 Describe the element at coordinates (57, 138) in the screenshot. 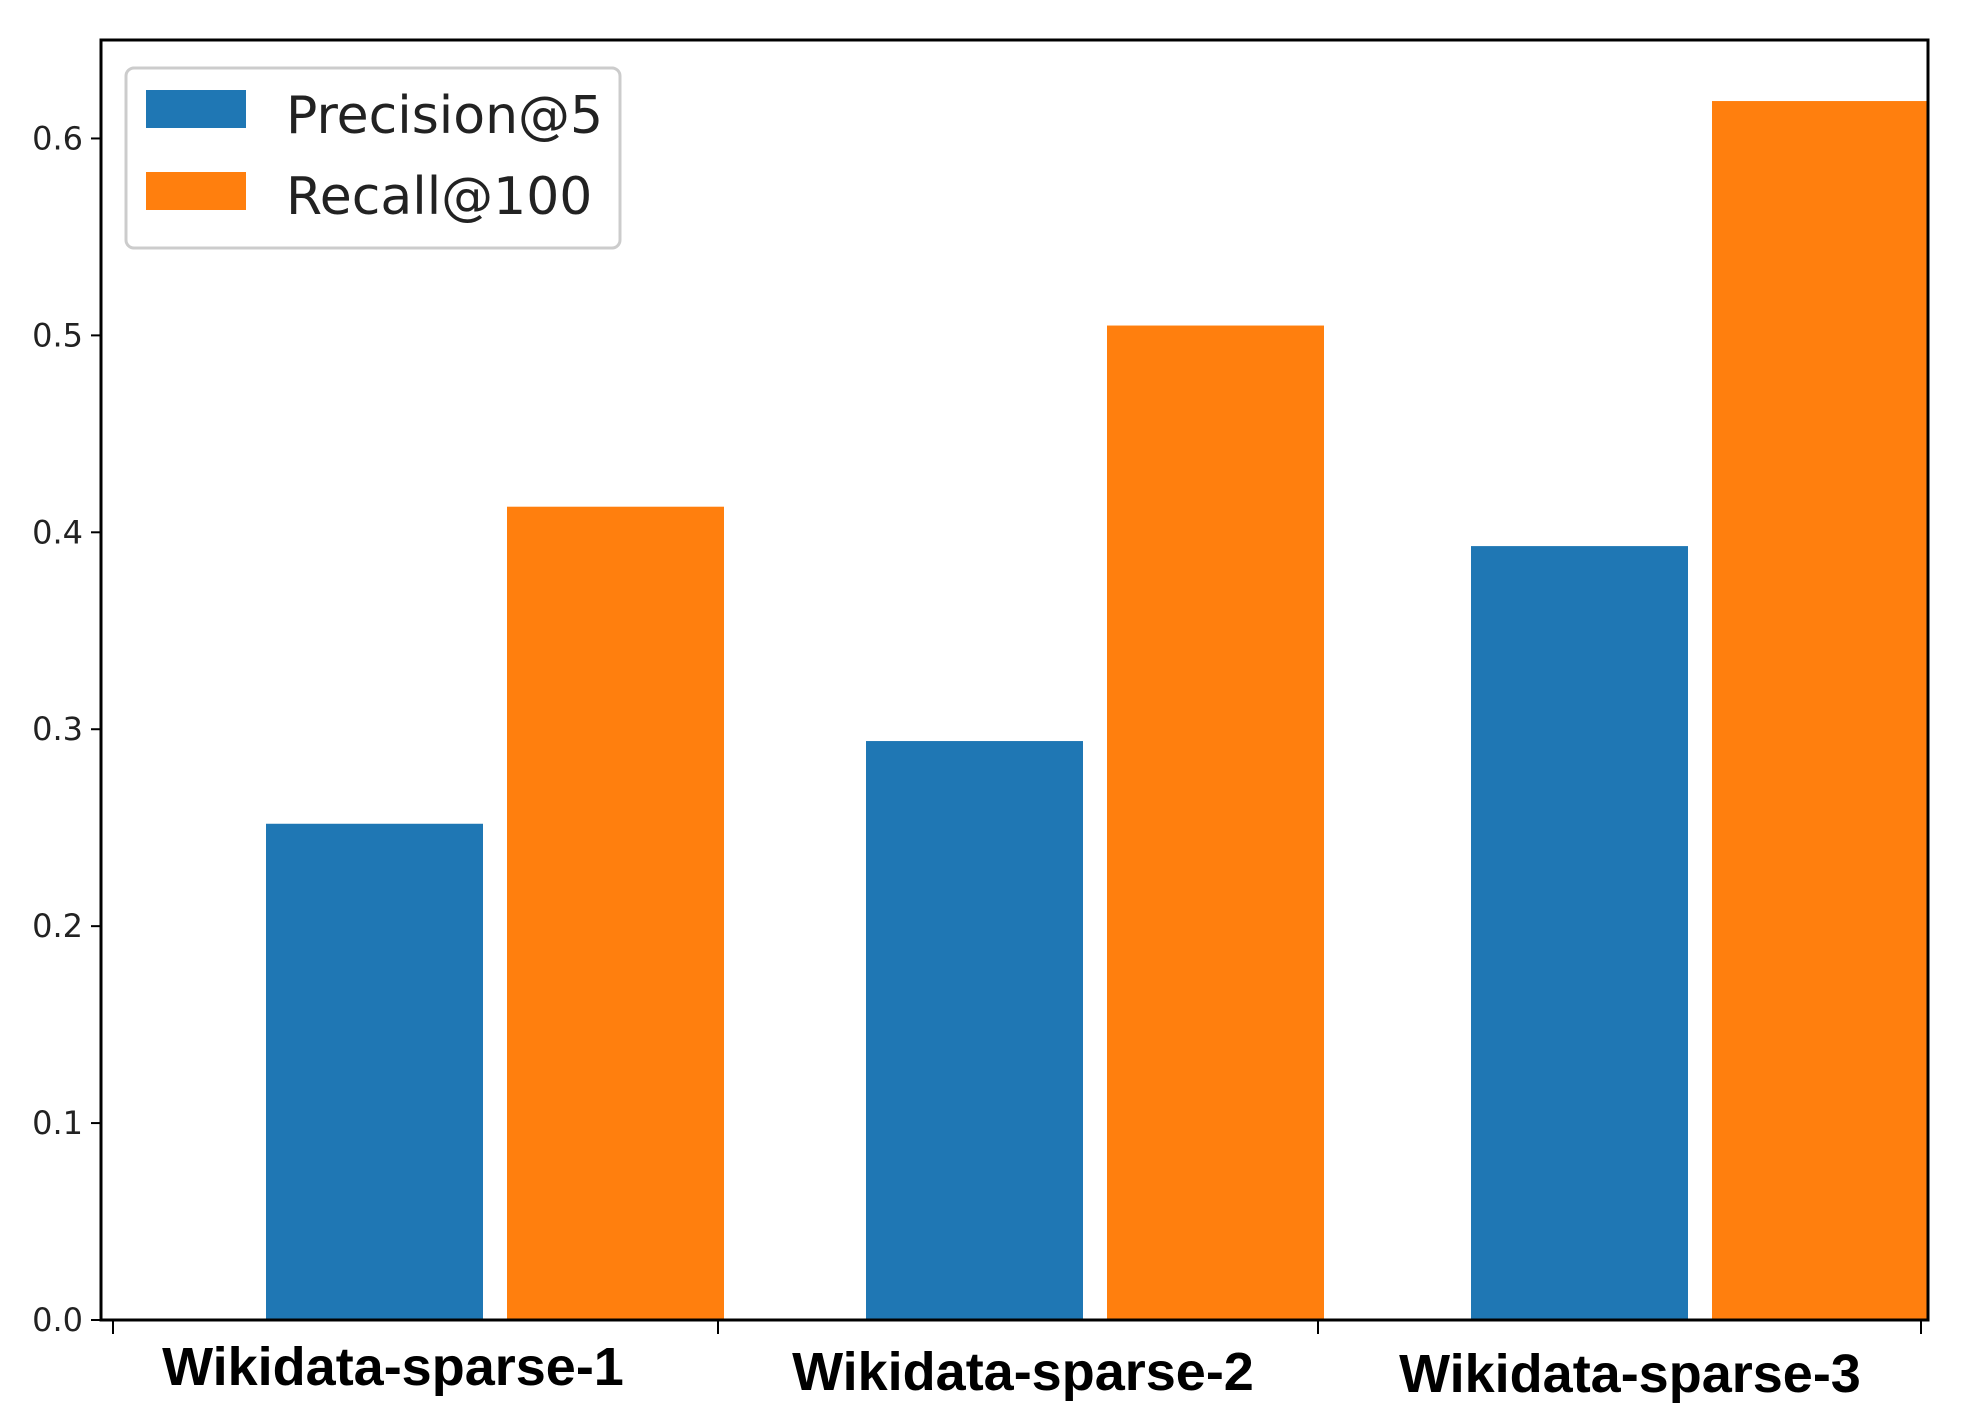

I see `y-tick-label: 0.6` at that location.